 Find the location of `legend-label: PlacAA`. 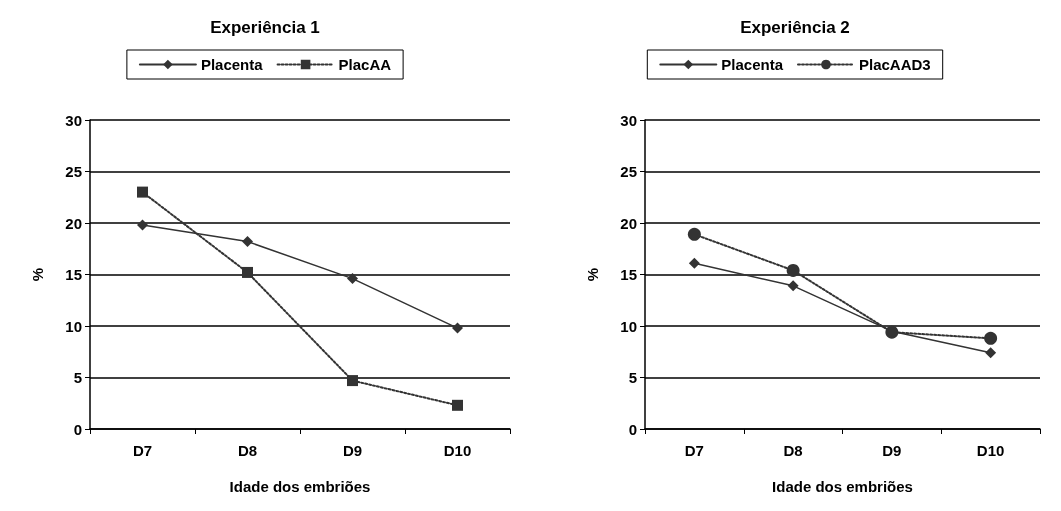

legend-label: PlacAA is located at coordinates (365, 64).